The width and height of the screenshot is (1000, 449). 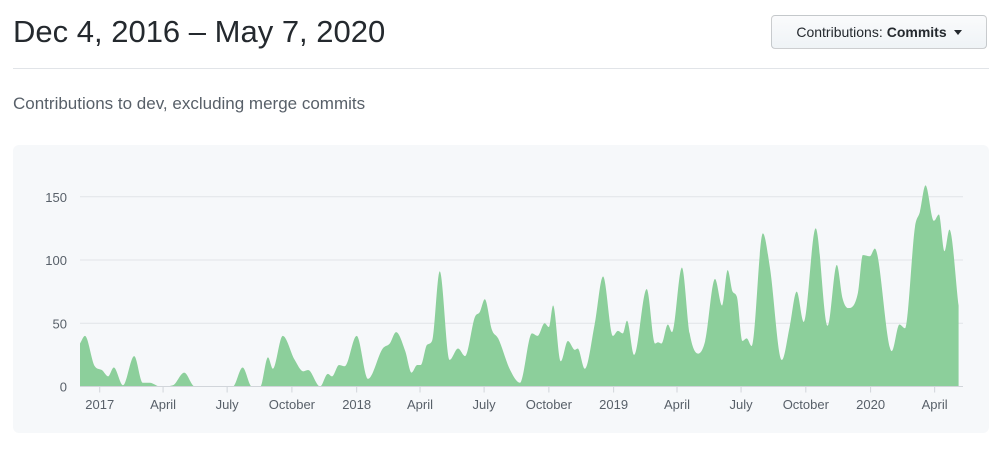 What do you see at coordinates (957, 32) in the screenshot?
I see `caret-down-icon` at bounding box center [957, 32].